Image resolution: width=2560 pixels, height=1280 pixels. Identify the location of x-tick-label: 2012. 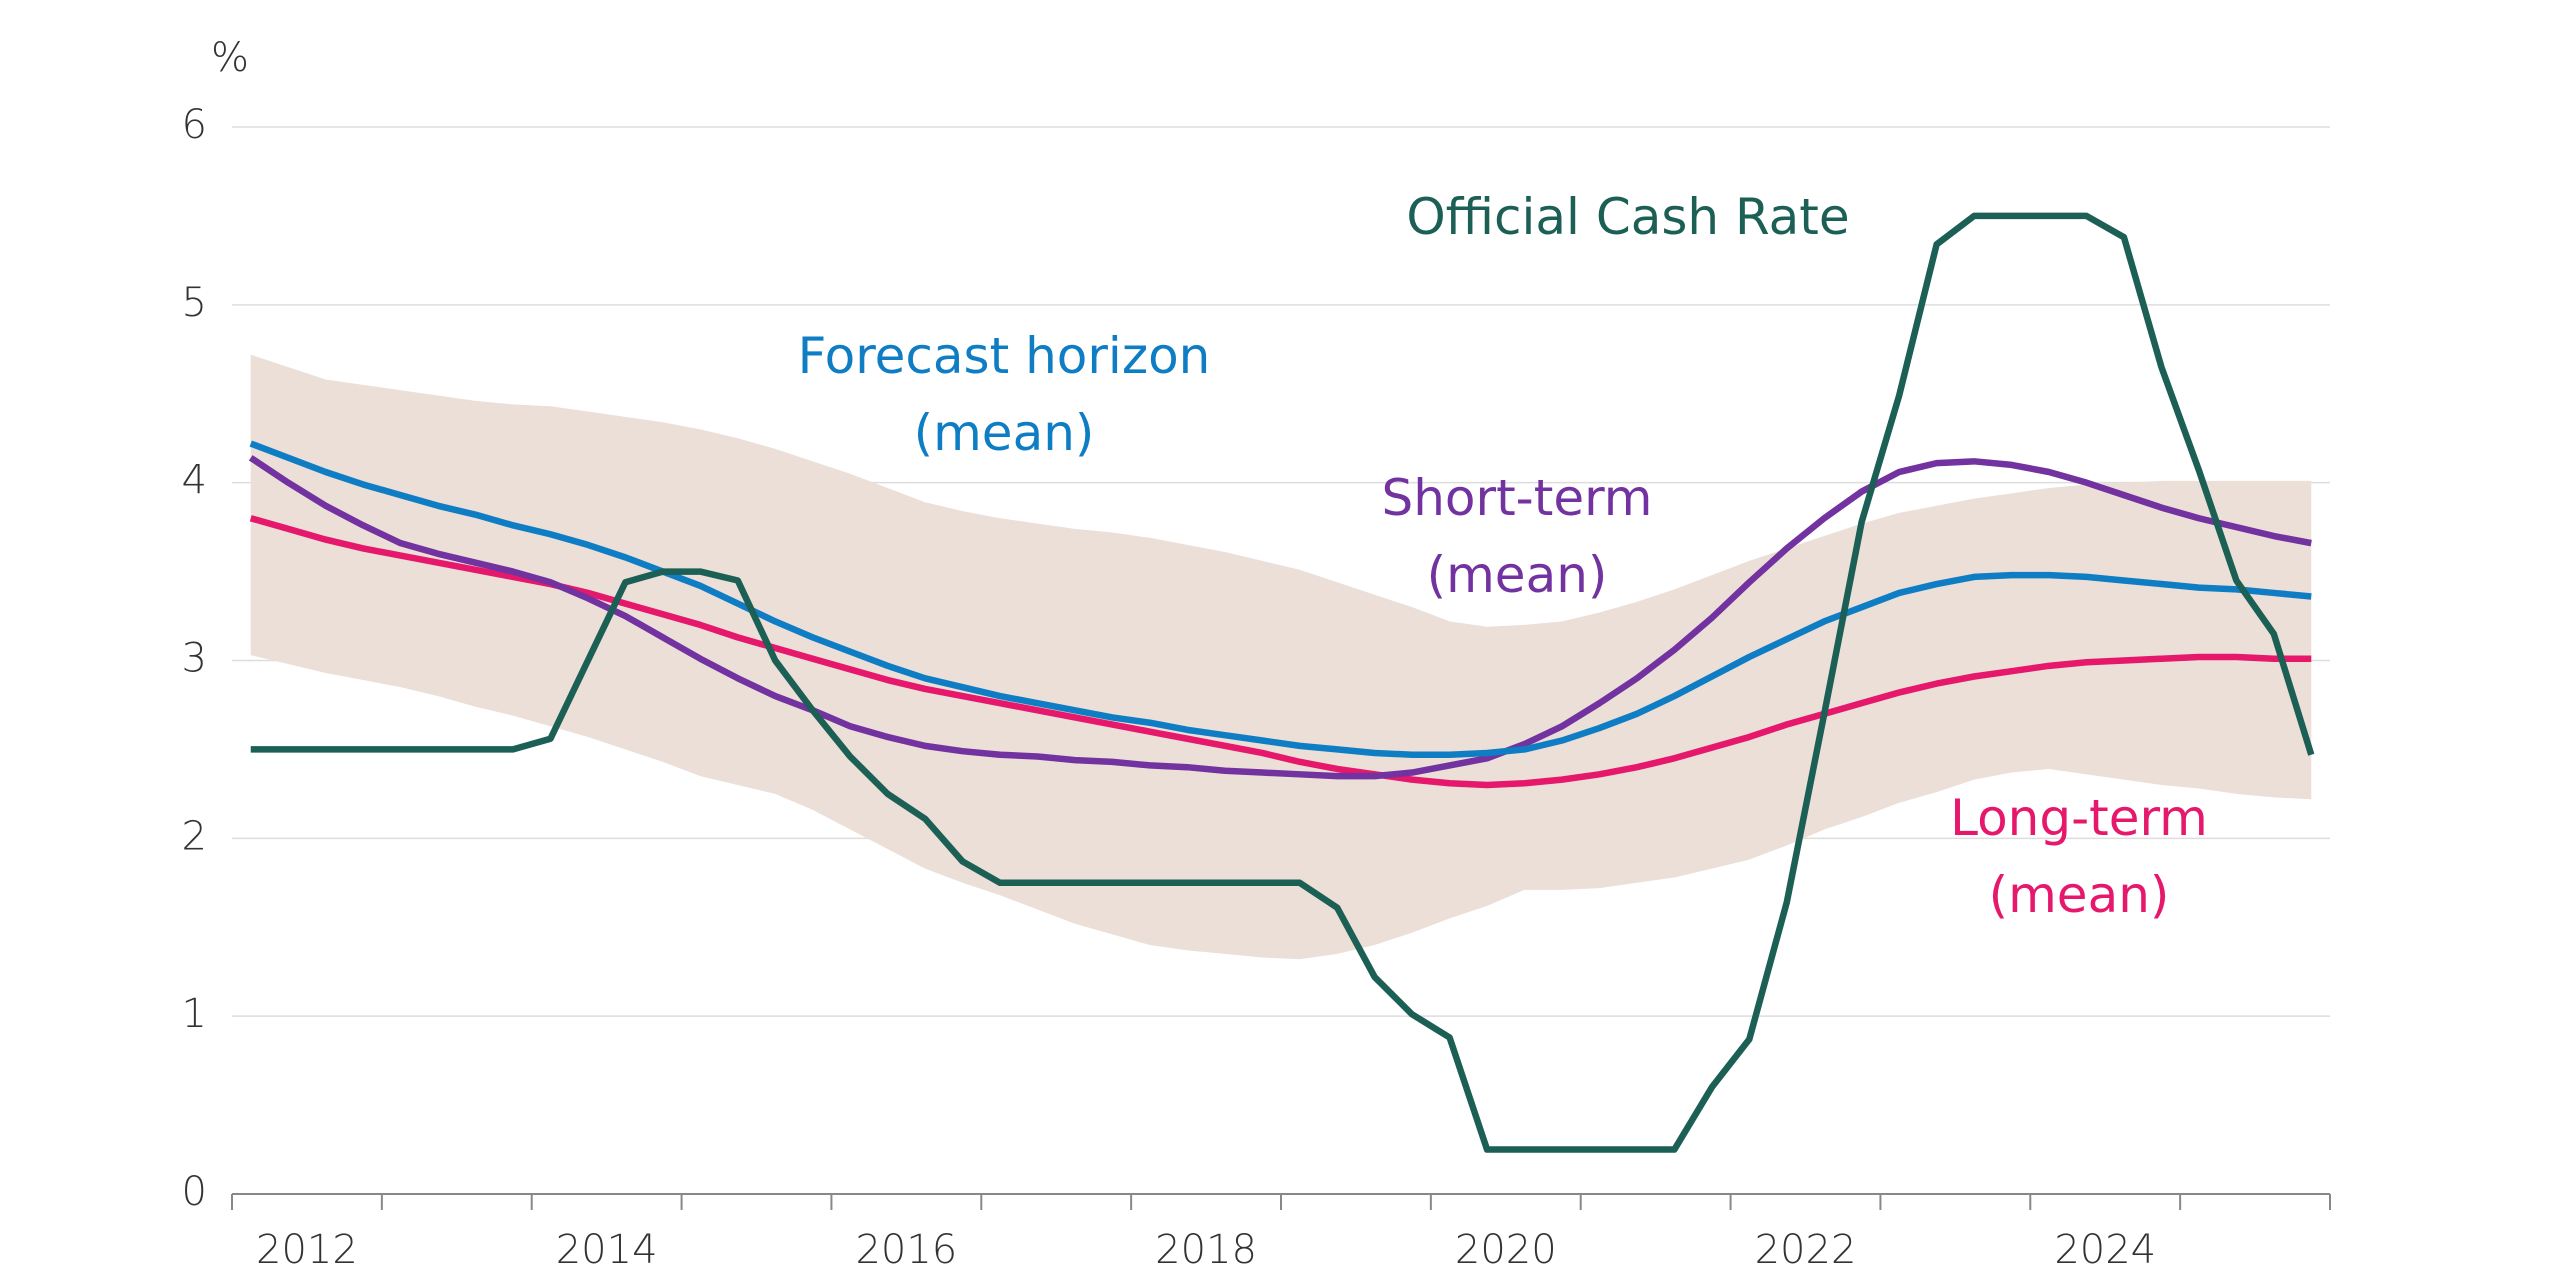
(307, 1250).